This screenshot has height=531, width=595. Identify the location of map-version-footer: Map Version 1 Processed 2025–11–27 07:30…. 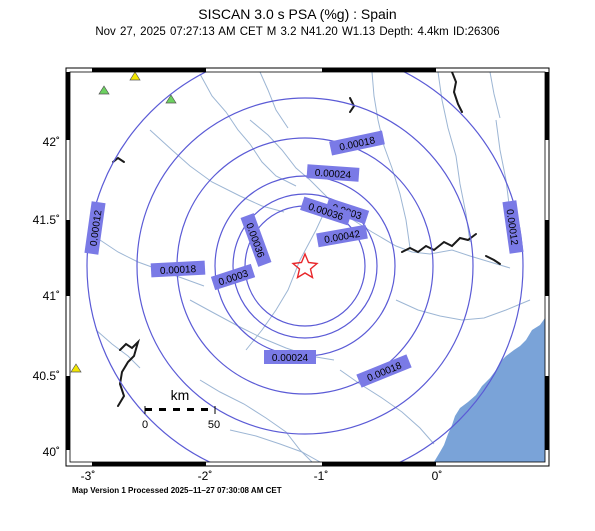
(177, 490).